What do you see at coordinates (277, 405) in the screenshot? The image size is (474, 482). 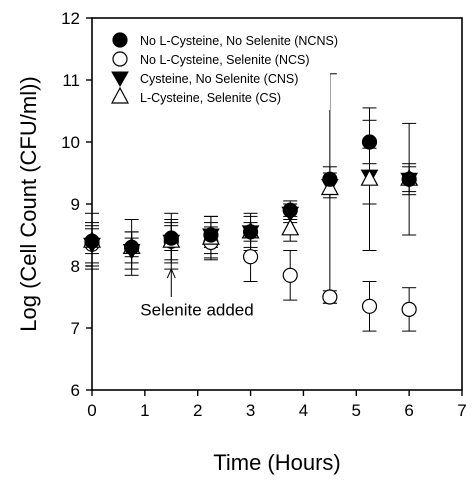 I see `x-axis-ticks: 0 1 2 3 4 5 6 7` at bounding box center [277, 405].